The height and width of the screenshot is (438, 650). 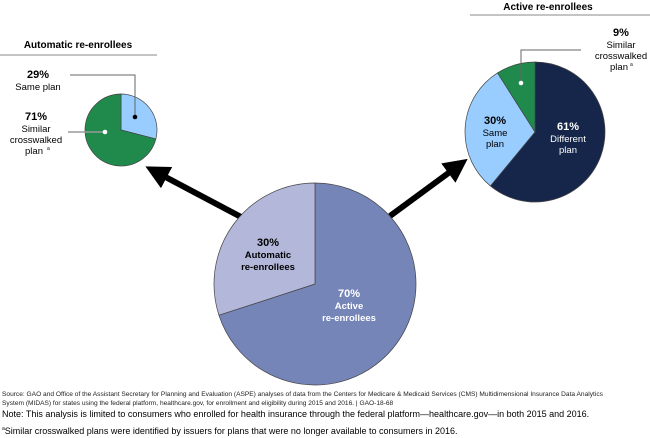 What do you see at coordinates (105, 132) in the screenshot?
I see `callout-dot-similar` at bounding box center [105, 132].